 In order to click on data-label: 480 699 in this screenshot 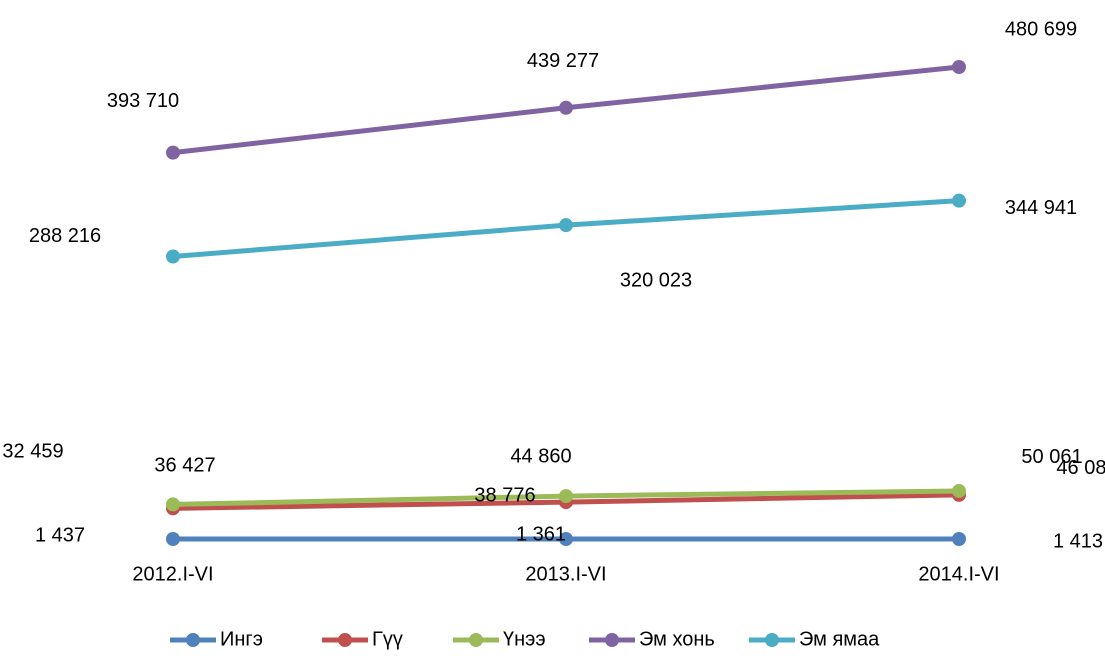, I will do `click(1041, 29)`.